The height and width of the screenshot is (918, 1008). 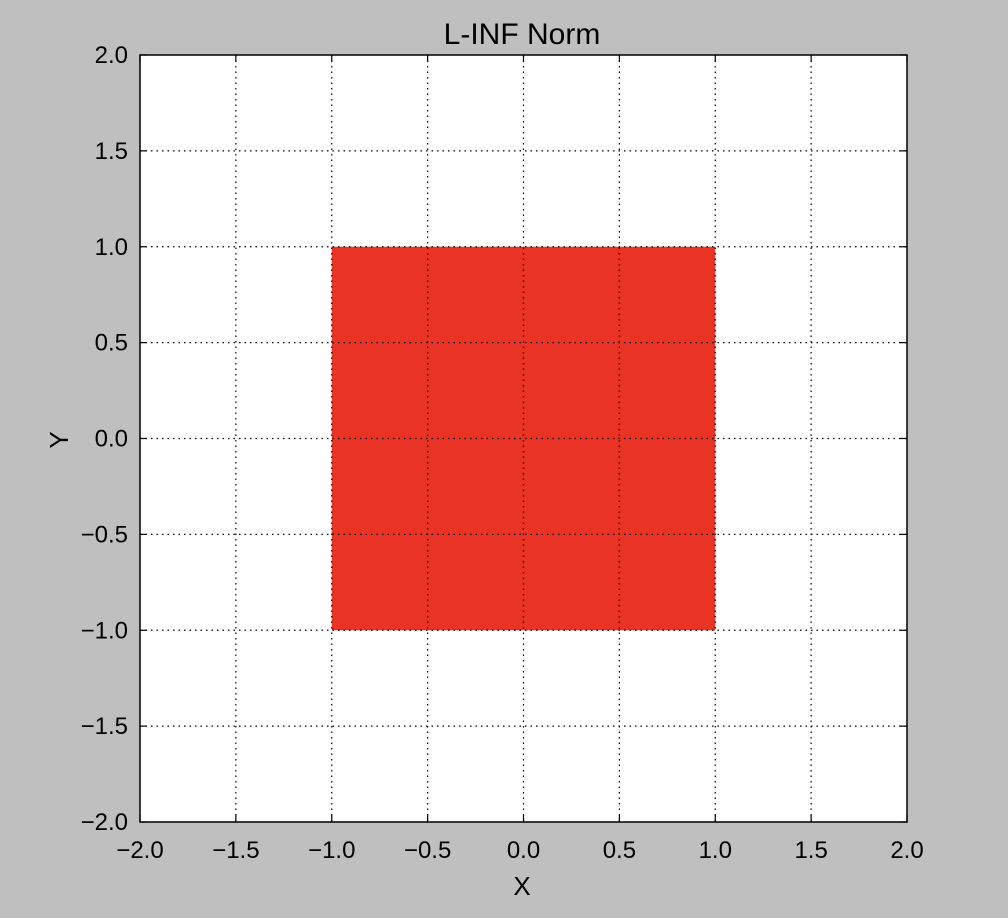 What do you see at coordinates (111, 439) in the screenshot?
I see `y-tick-label: 0.0` at bounding box center [111, 439].